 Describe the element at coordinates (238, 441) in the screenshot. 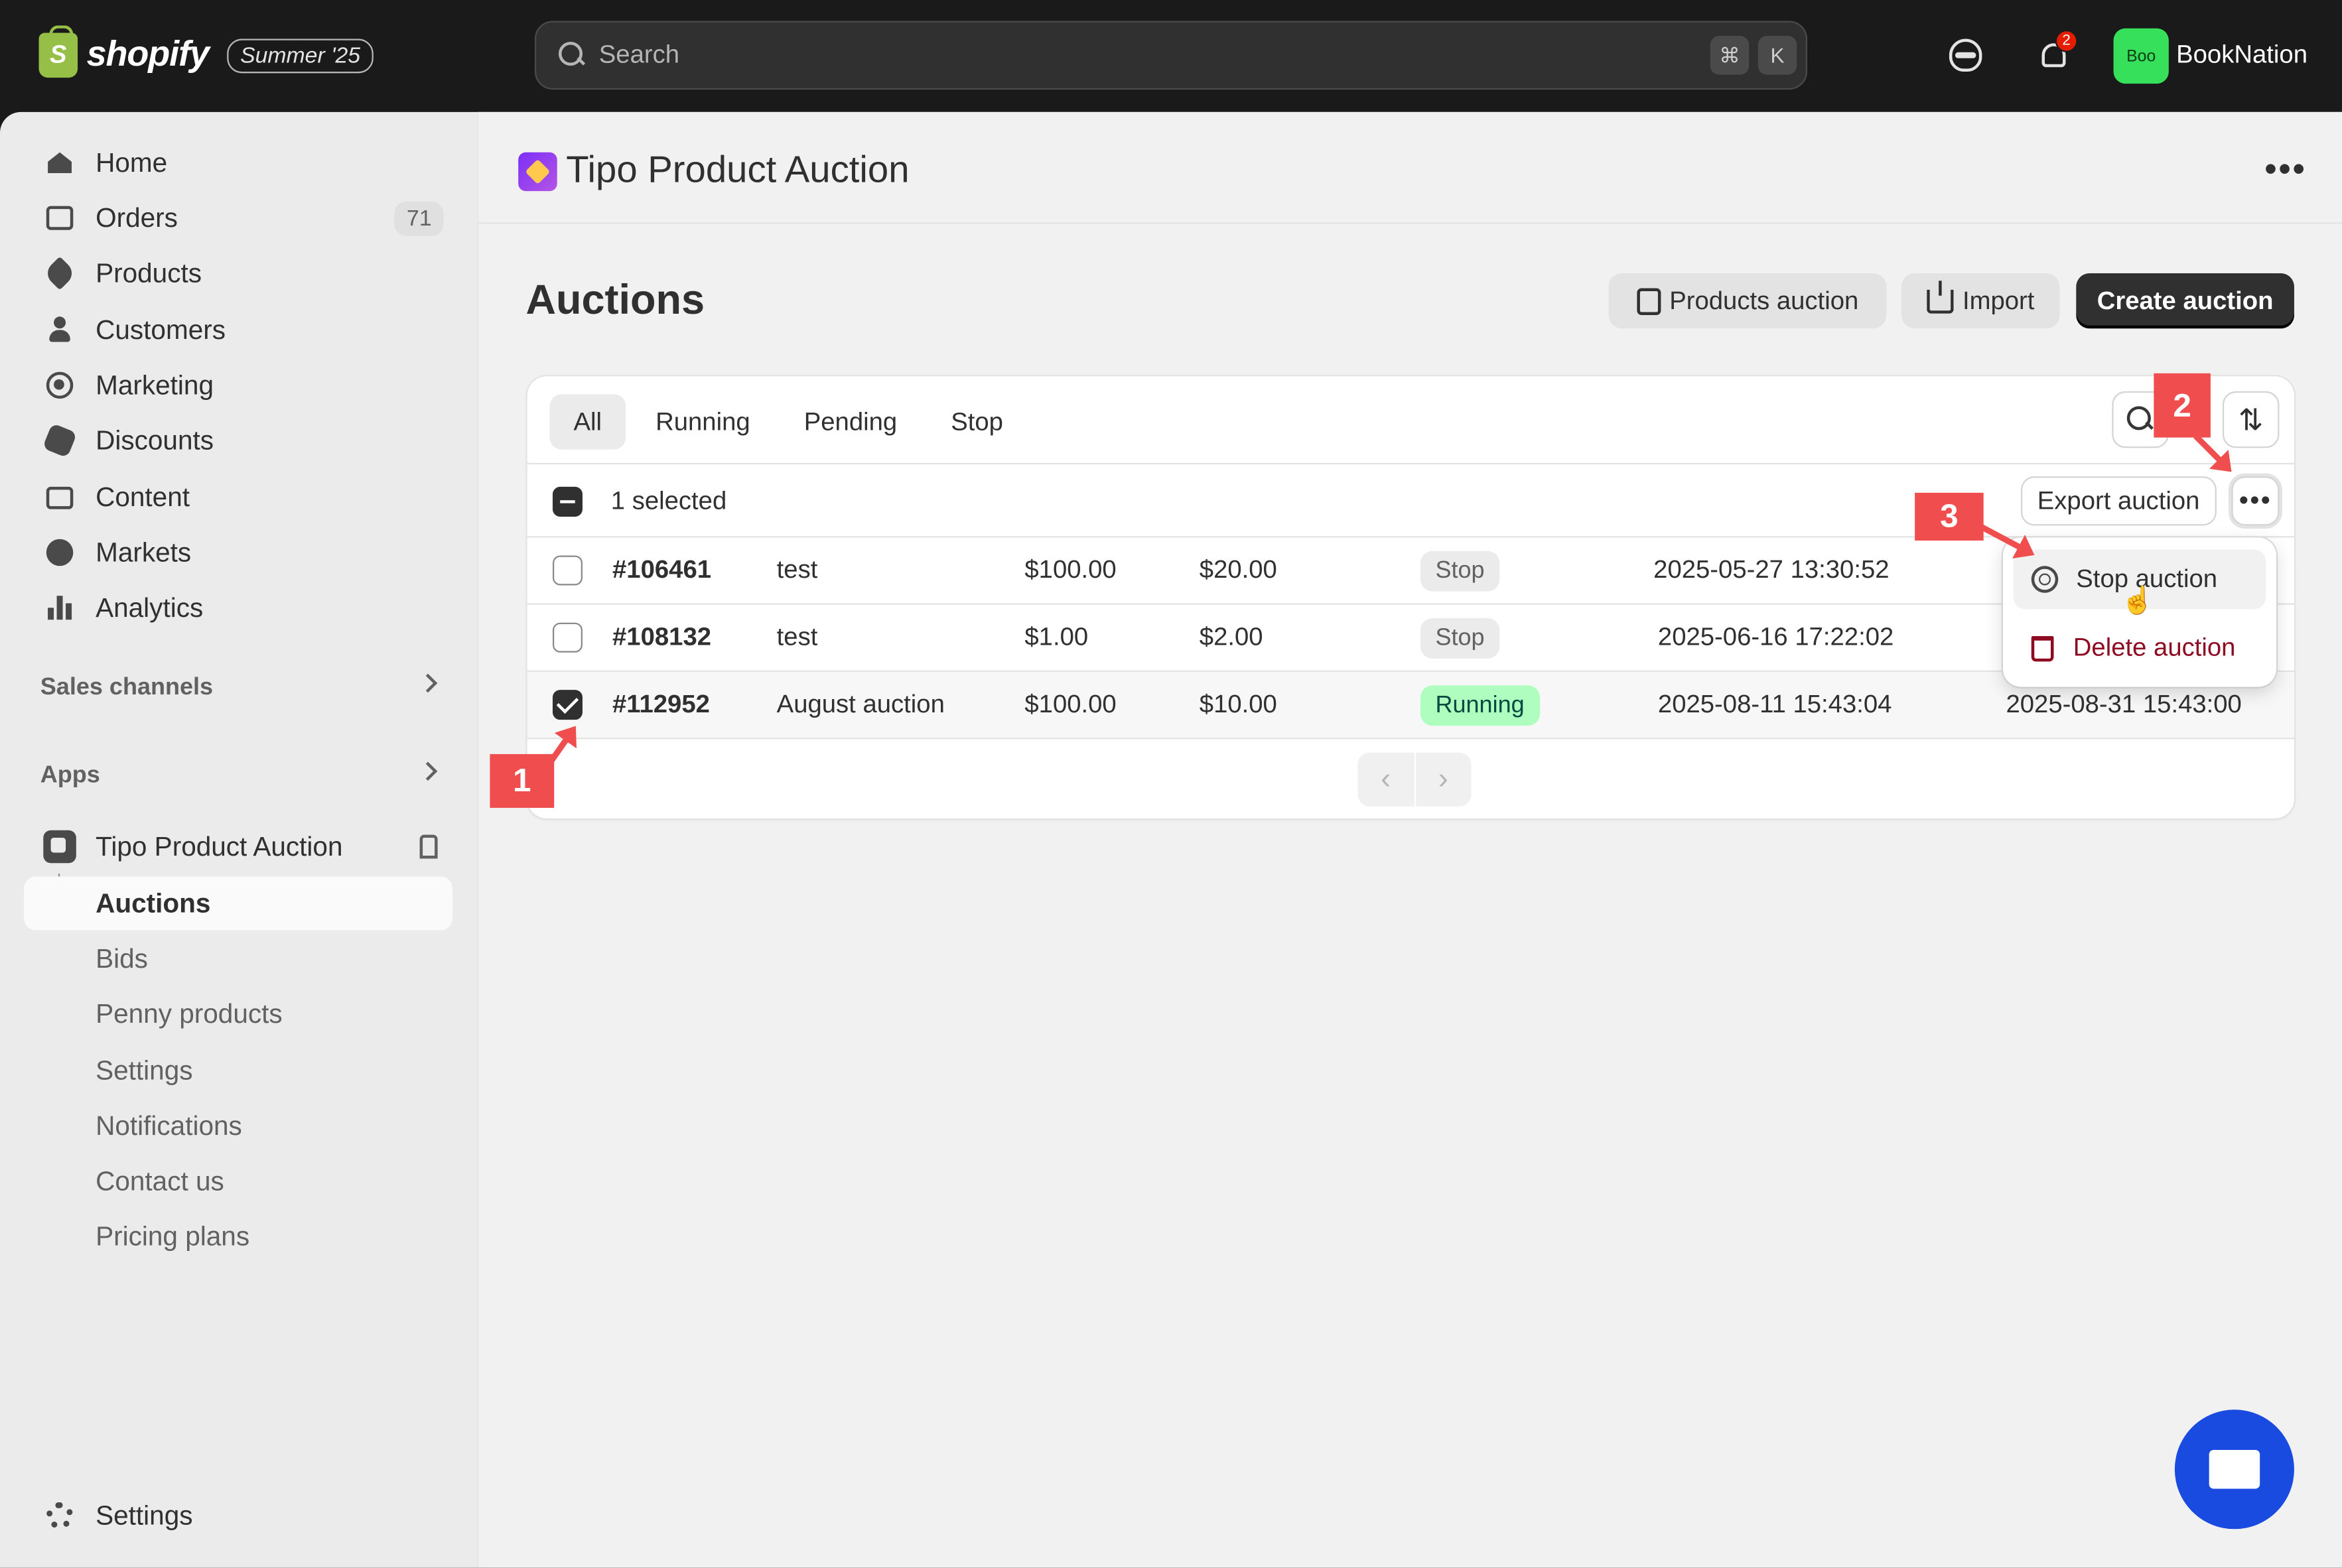

I see `sidebar-item-discounts: Discounts` at that location.